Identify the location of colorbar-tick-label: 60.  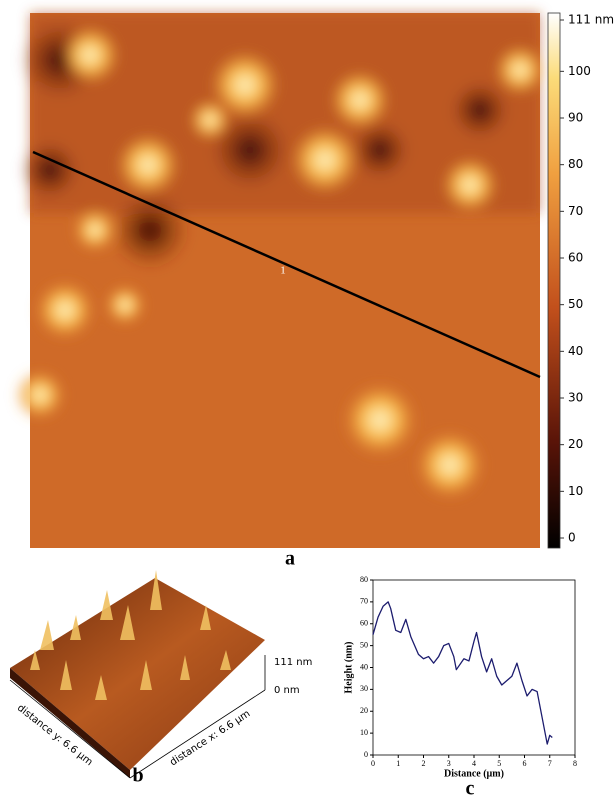
(575, 258).